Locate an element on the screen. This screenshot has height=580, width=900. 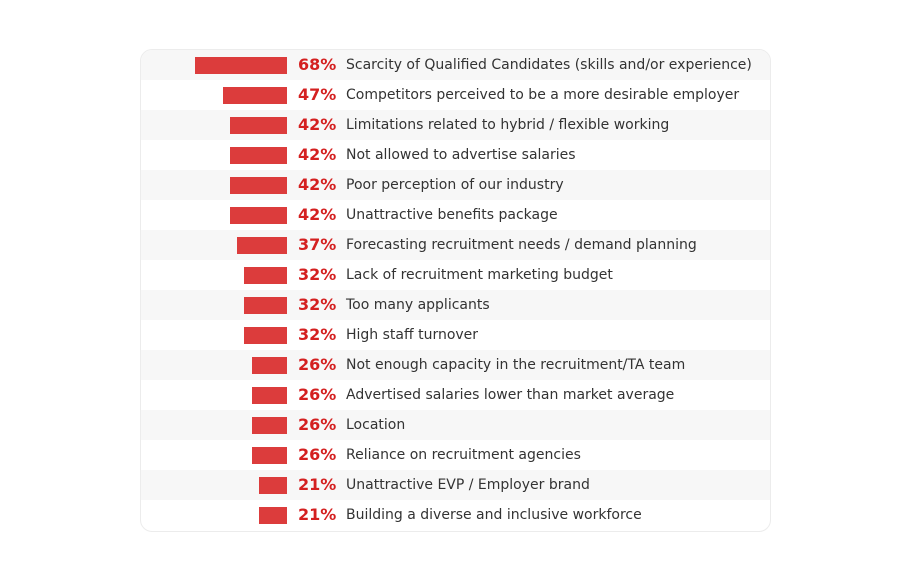
category-label: Too many applicants is located at coordinates (418, 305).